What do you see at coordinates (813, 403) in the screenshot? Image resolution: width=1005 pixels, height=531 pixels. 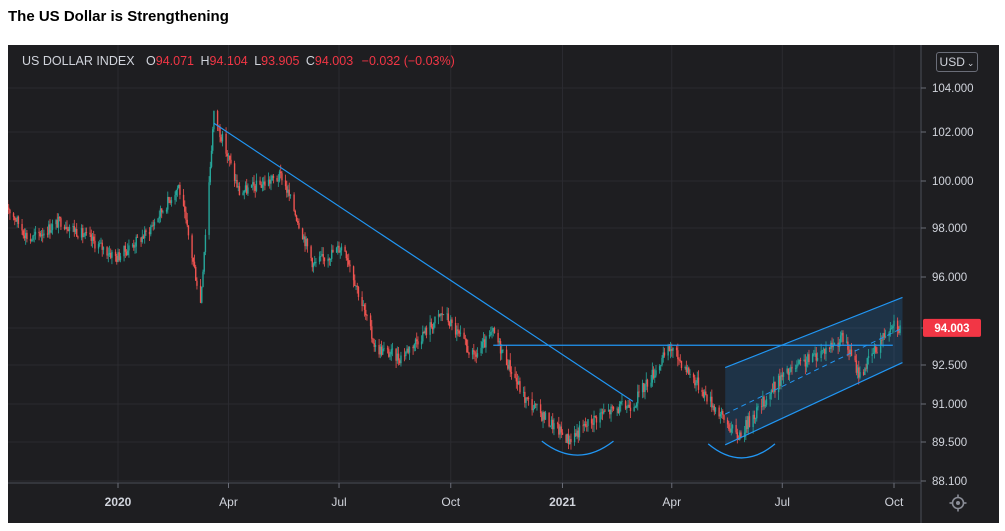 I see `channel-lower-line` at bounding box center [813, 403].